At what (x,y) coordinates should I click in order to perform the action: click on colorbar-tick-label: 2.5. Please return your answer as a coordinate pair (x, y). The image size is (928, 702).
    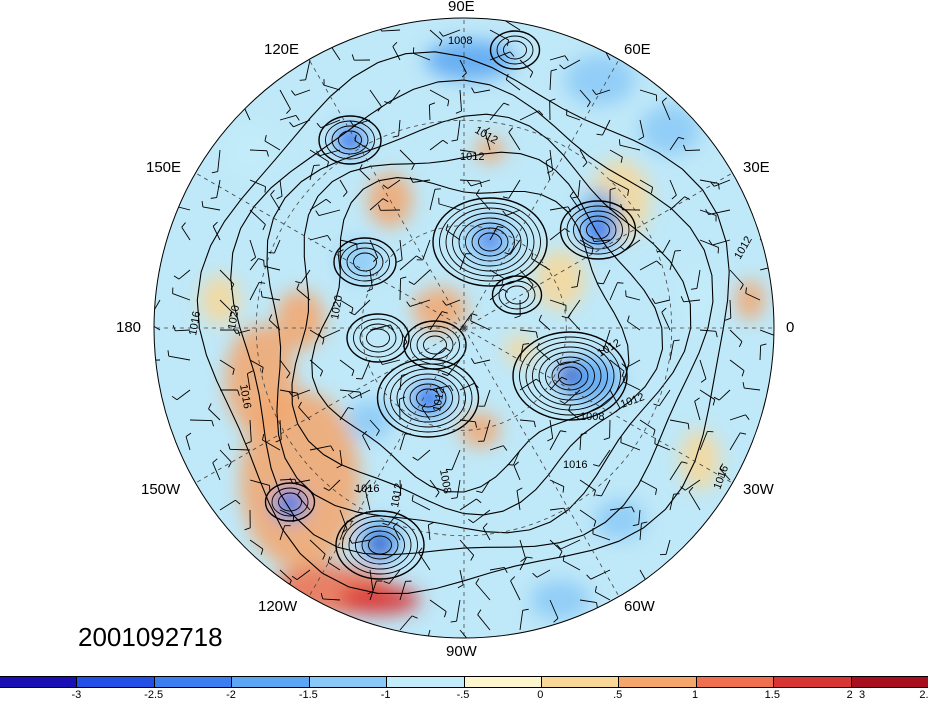
    Looking at the image, I should click on (923, 695).